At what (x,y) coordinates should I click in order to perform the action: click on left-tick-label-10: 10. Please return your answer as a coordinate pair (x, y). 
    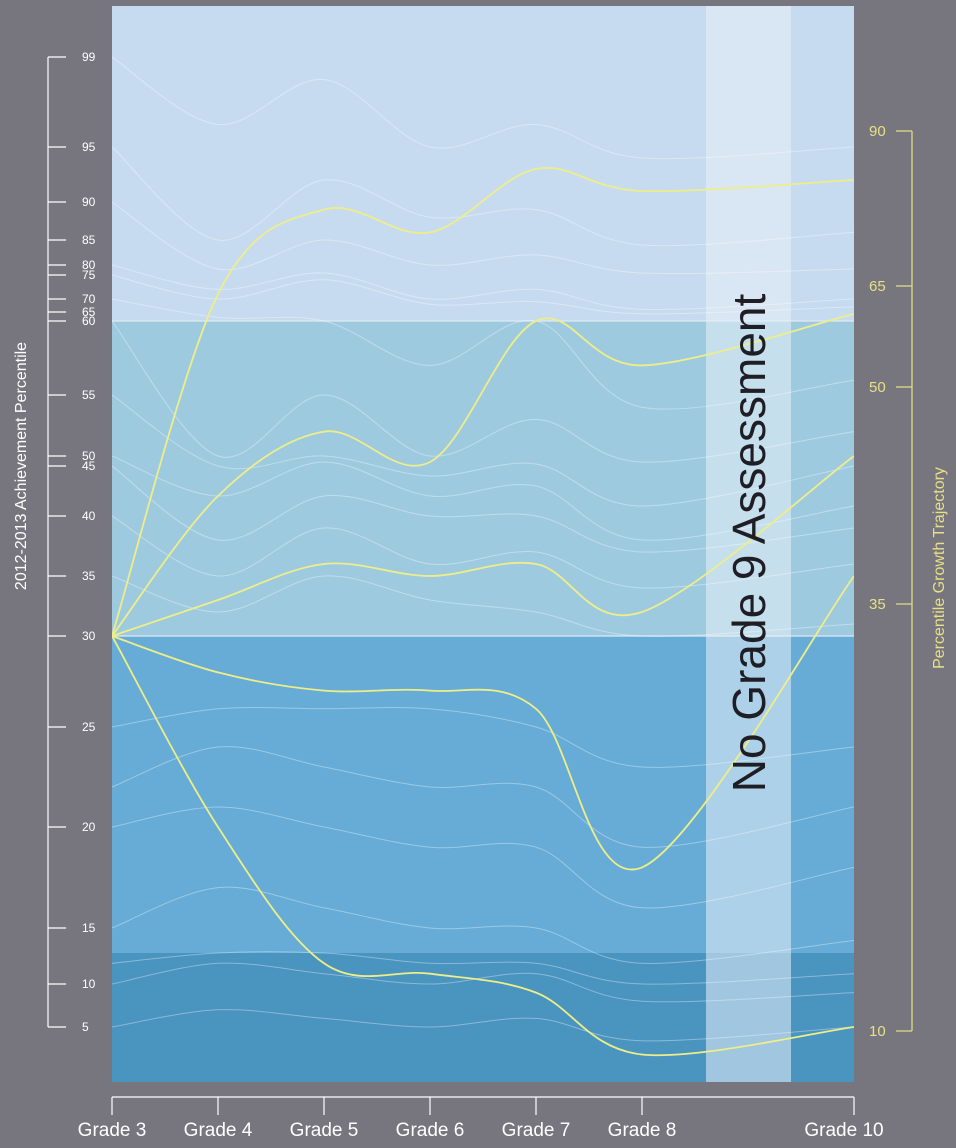
    Looking at the image, I should click on (89, 984).